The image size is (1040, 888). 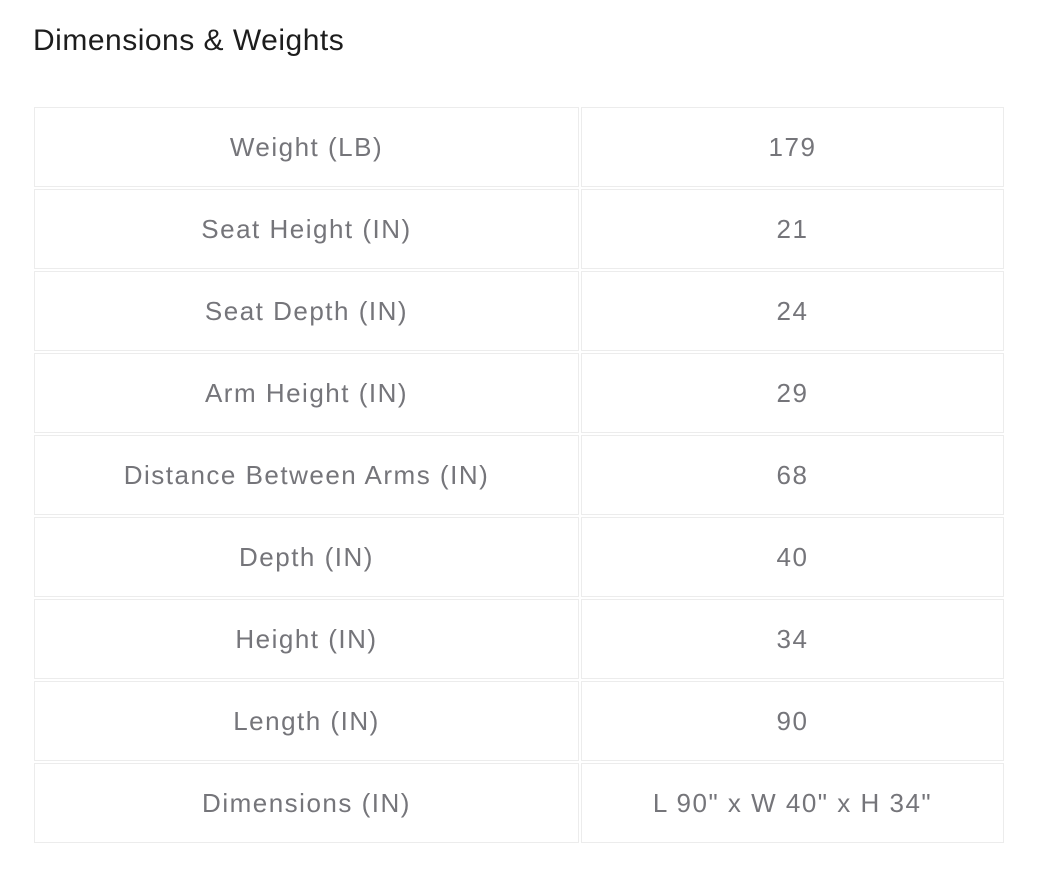 I want to click on spec-label: Seat Height (IN), so click(x=306, y=229).